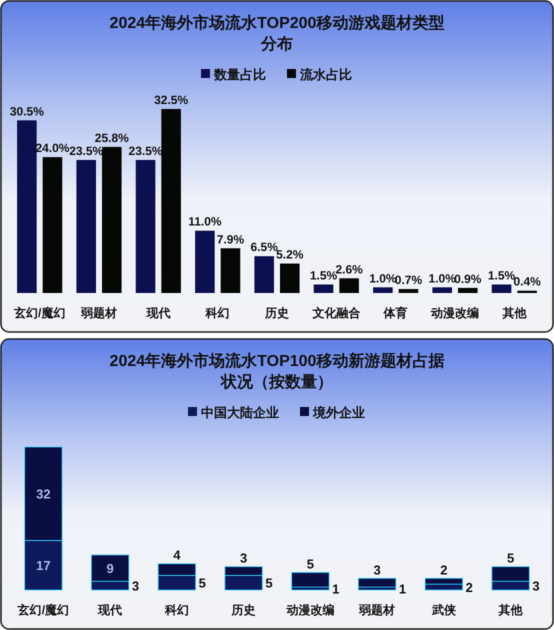  Describe the element at coordinates (349, 269) in the screenshot. I see `data-label: 2.6%` at that location.